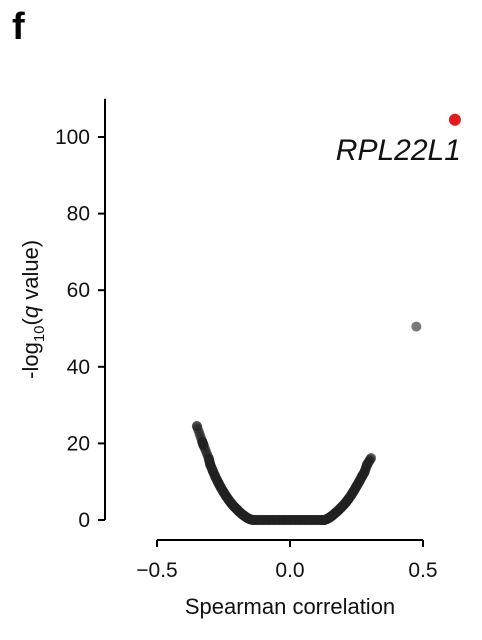  Describe the element at coordinates (78, 214) in the screenshot. I see `y-tick-label: 80` at that location.